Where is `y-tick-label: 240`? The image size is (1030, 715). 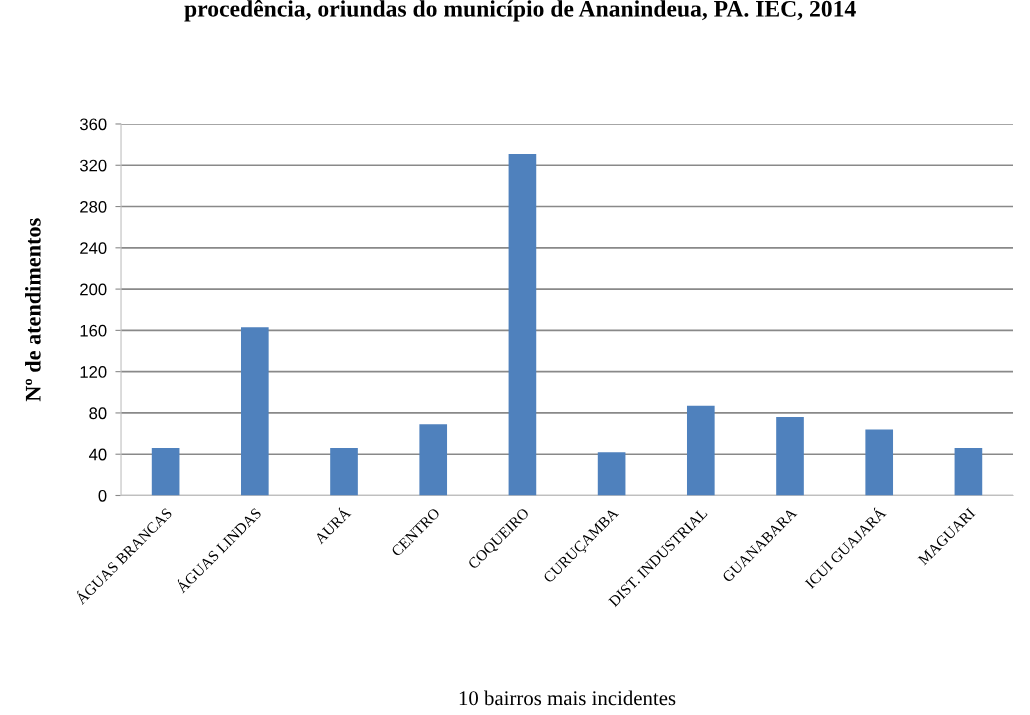 y-tick-label: 240 is located at coordinates (93, 248).